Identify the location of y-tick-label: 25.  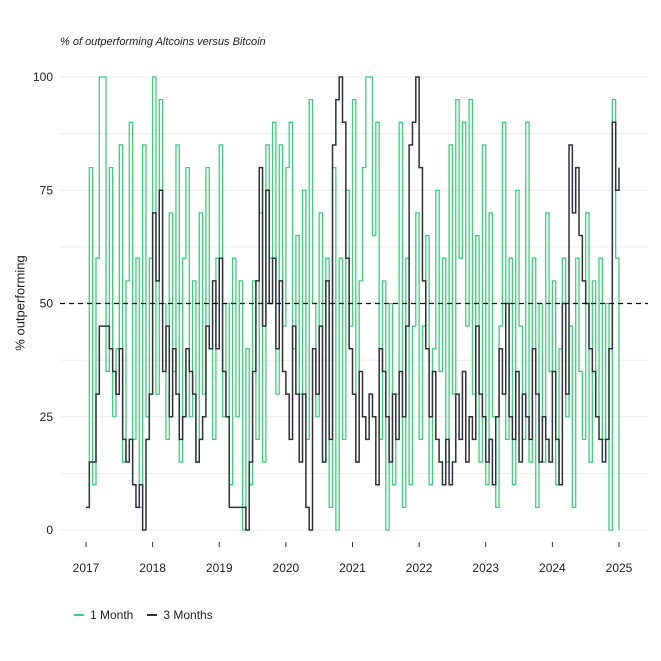
(47, 417).